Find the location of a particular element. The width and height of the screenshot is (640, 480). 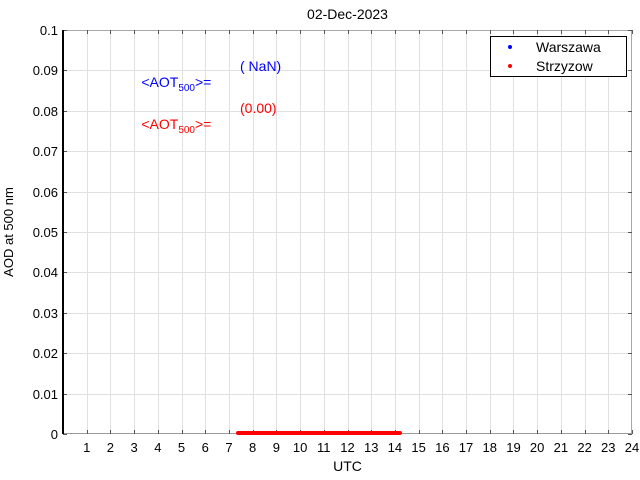

mean-aot-warszawa-label: <AOT500>= is located at coordinates (176, 84).